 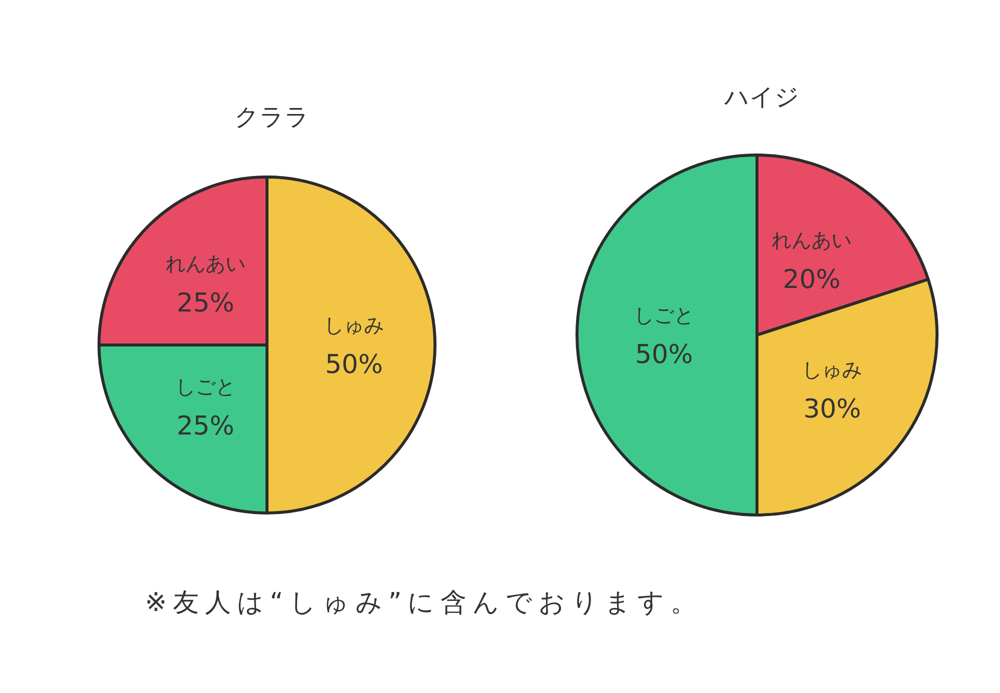 I want to click on chart-title: ハイジ, so click(x=762, y=97).